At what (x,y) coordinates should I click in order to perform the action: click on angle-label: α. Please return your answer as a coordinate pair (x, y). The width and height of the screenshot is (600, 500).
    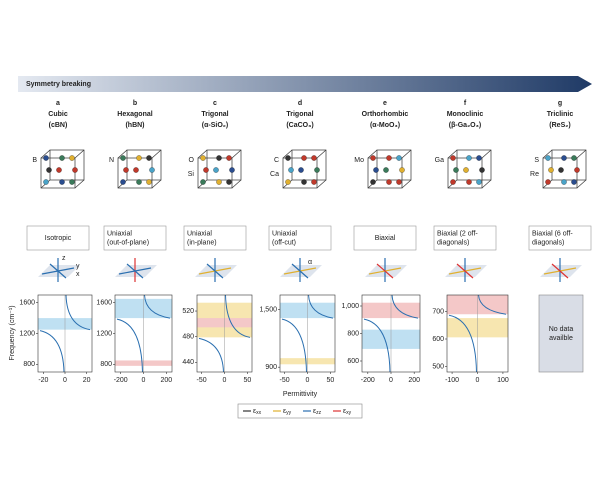
    Looking at the image, I should click on (310, 262).